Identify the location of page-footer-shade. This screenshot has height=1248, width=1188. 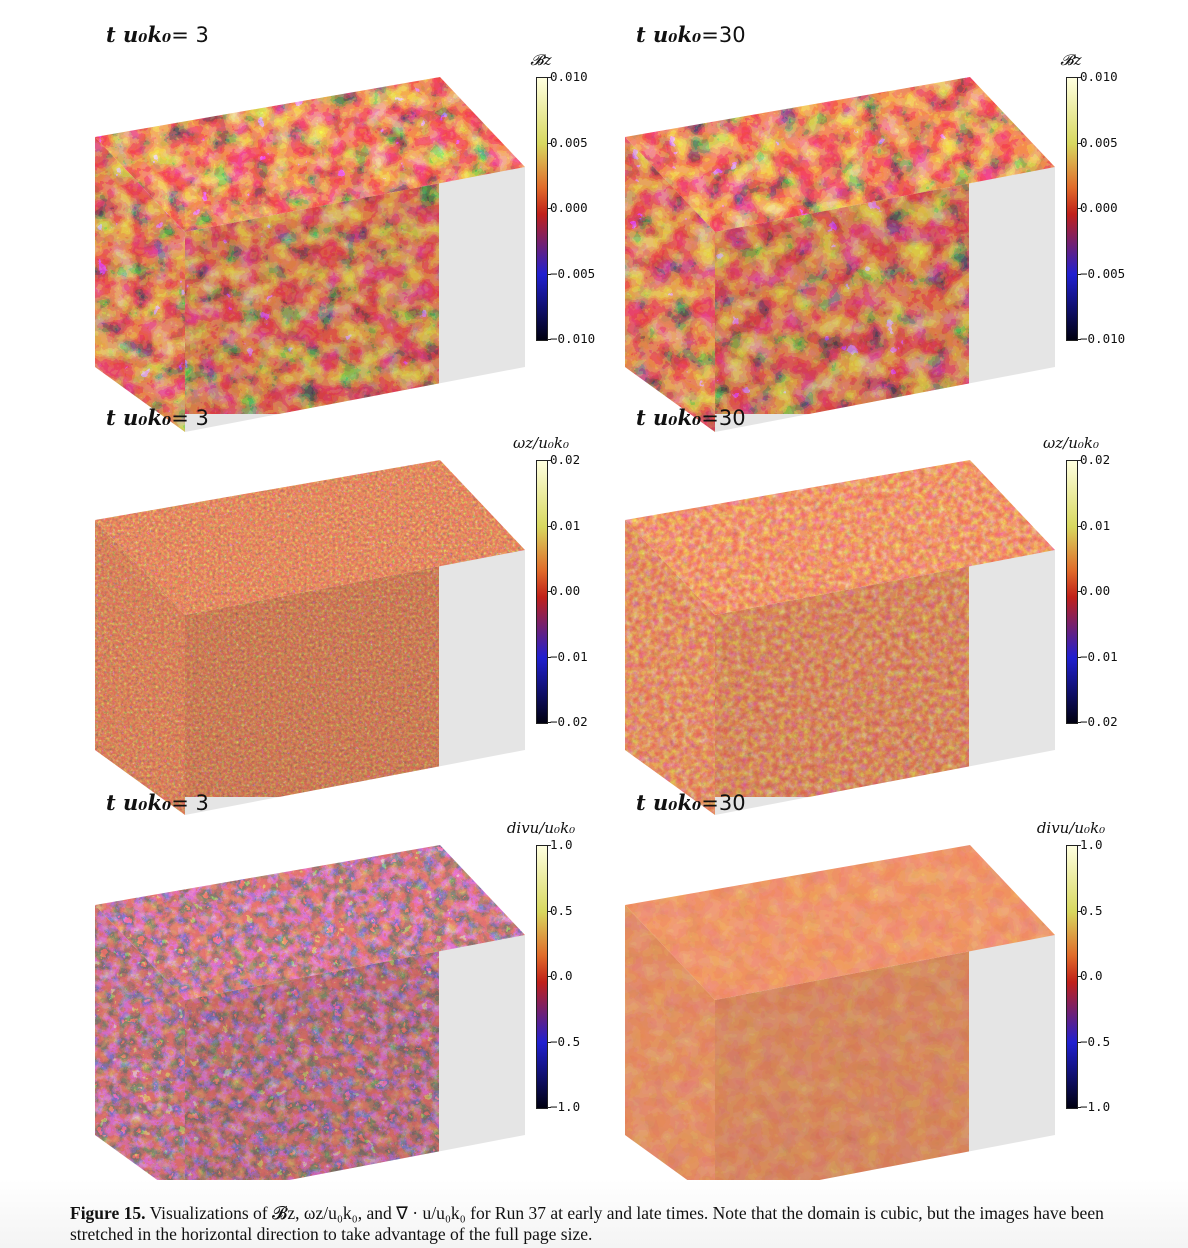
(594, 1214).